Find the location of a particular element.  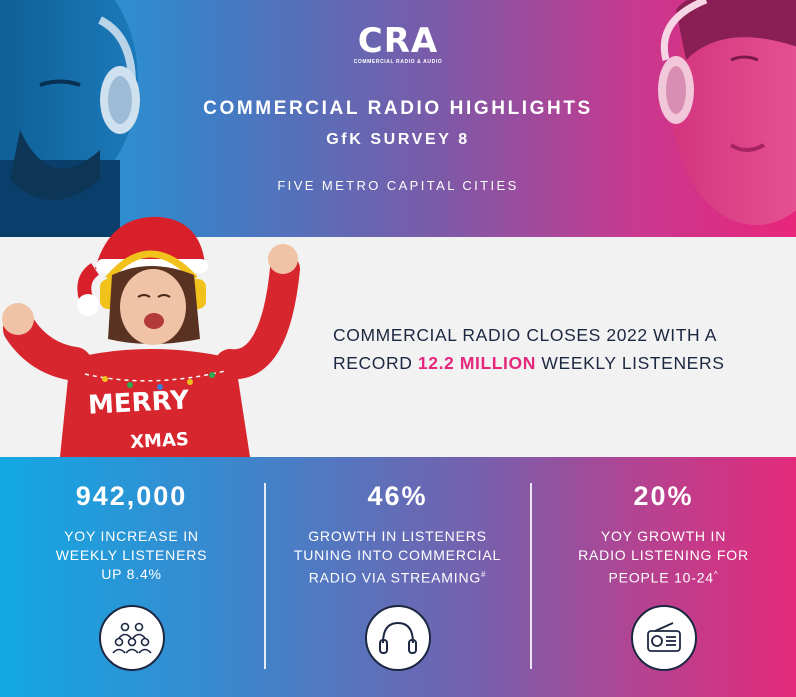

stat-value: 20% is located at coordinates (663, 496).